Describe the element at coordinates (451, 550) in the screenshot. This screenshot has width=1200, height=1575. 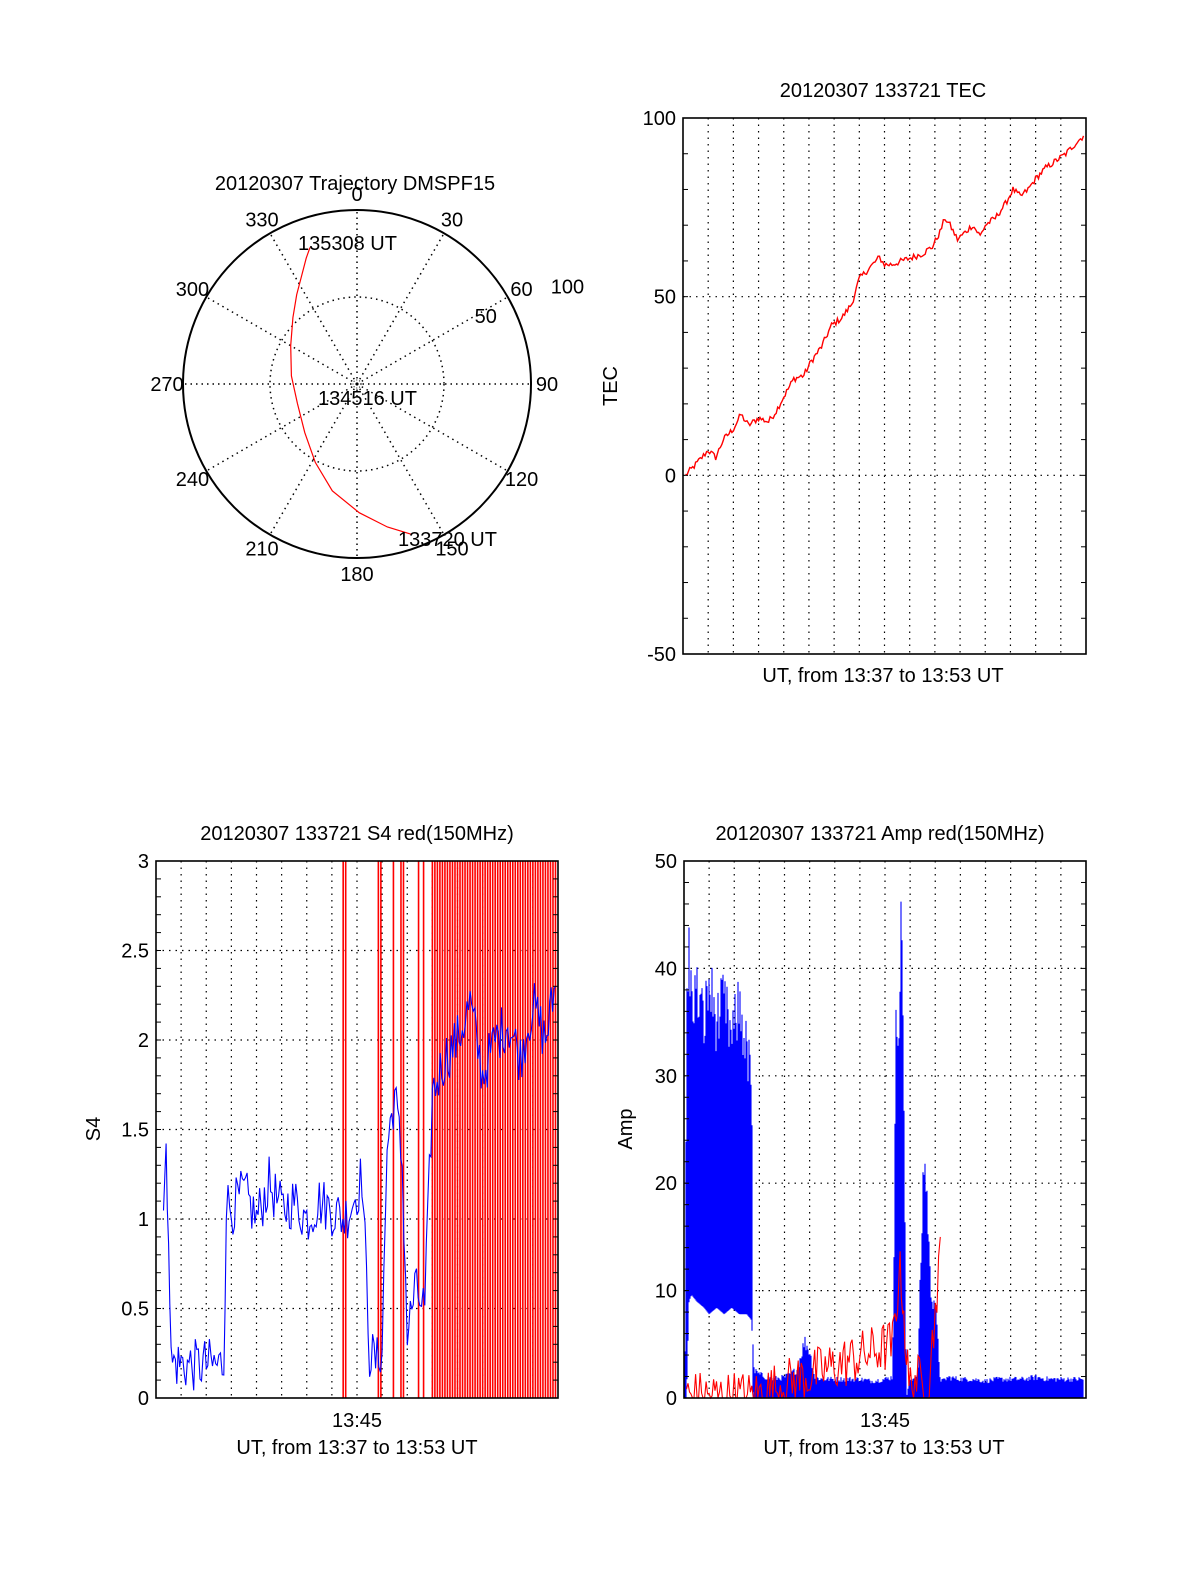
I see `polar-angle-label-150: 150` at that location.